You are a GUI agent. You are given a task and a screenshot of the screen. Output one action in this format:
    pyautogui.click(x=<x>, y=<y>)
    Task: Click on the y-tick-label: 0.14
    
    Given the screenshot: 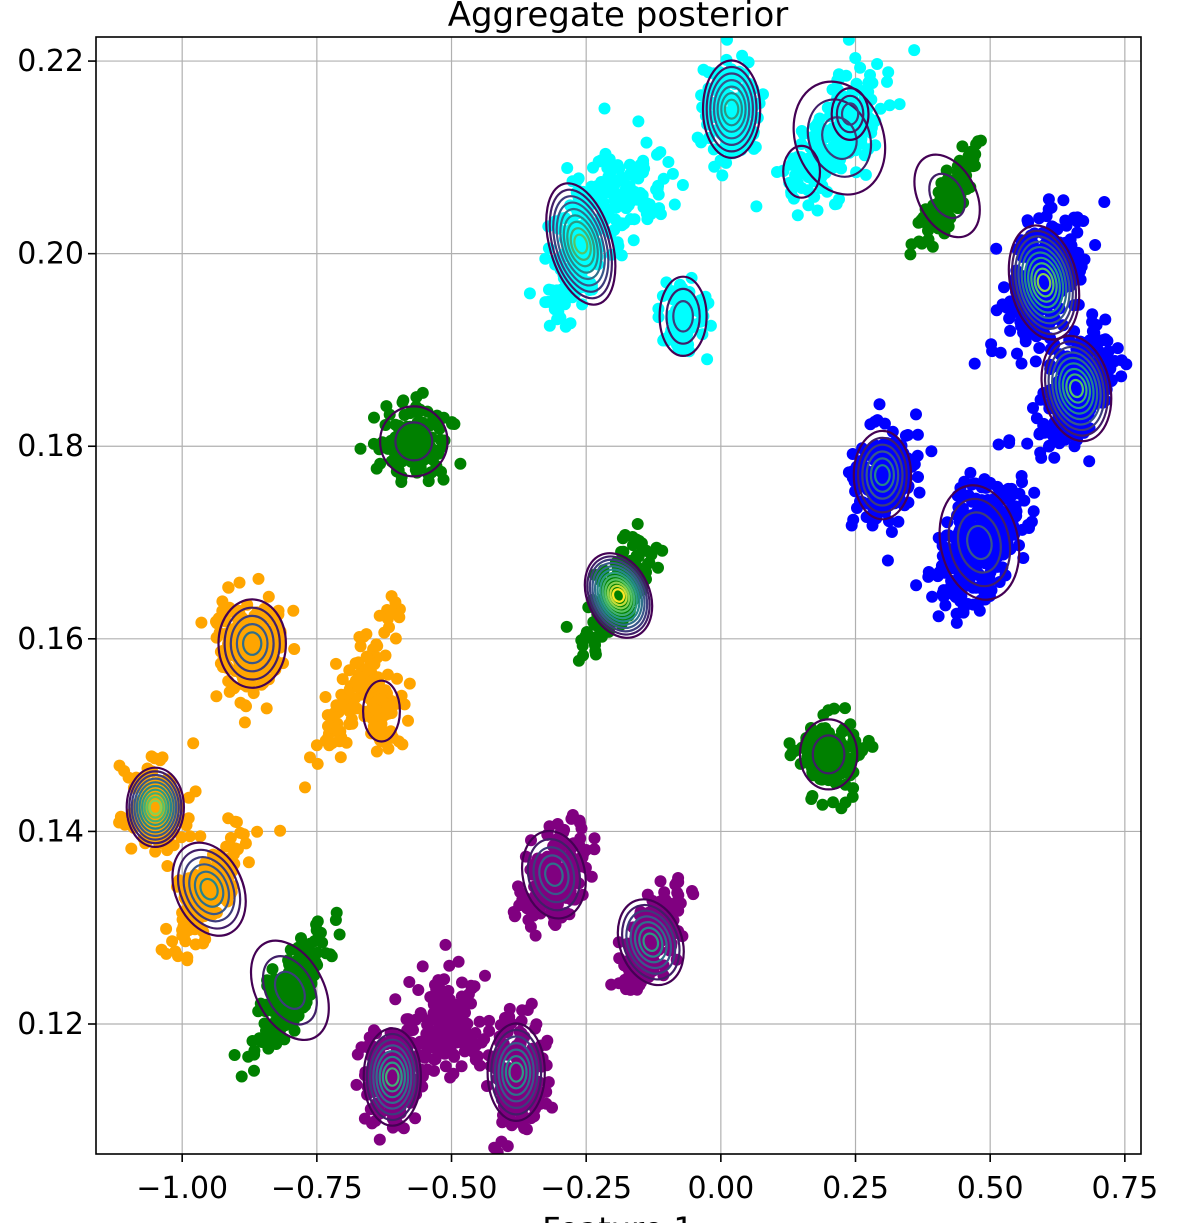 What is the action you would take?
    pyautogui.click(x=50, y=831)
    